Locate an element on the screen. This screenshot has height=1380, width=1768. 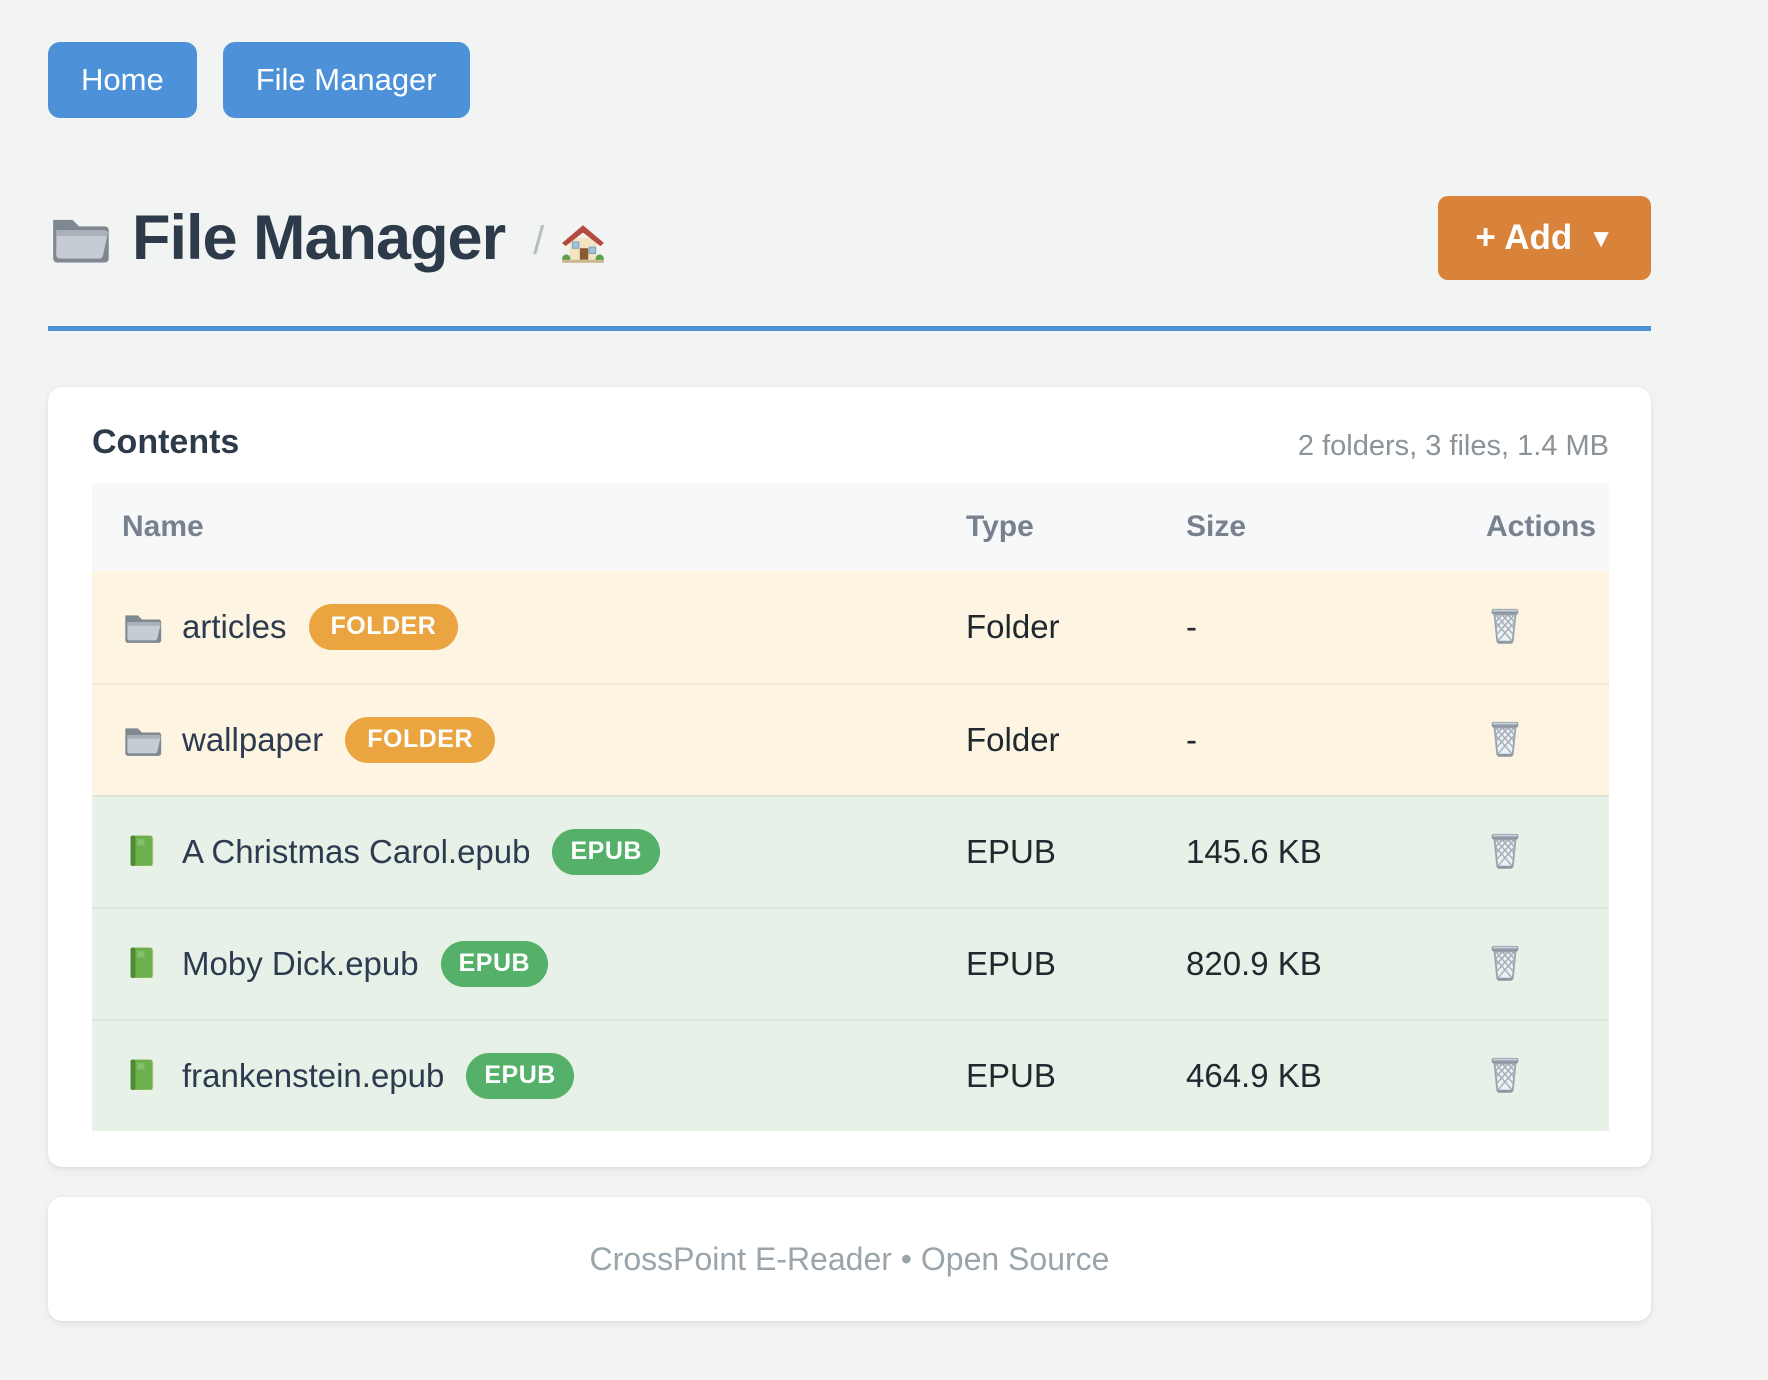
name-cell: articles FOLDER is located at coordinates (529, 627).